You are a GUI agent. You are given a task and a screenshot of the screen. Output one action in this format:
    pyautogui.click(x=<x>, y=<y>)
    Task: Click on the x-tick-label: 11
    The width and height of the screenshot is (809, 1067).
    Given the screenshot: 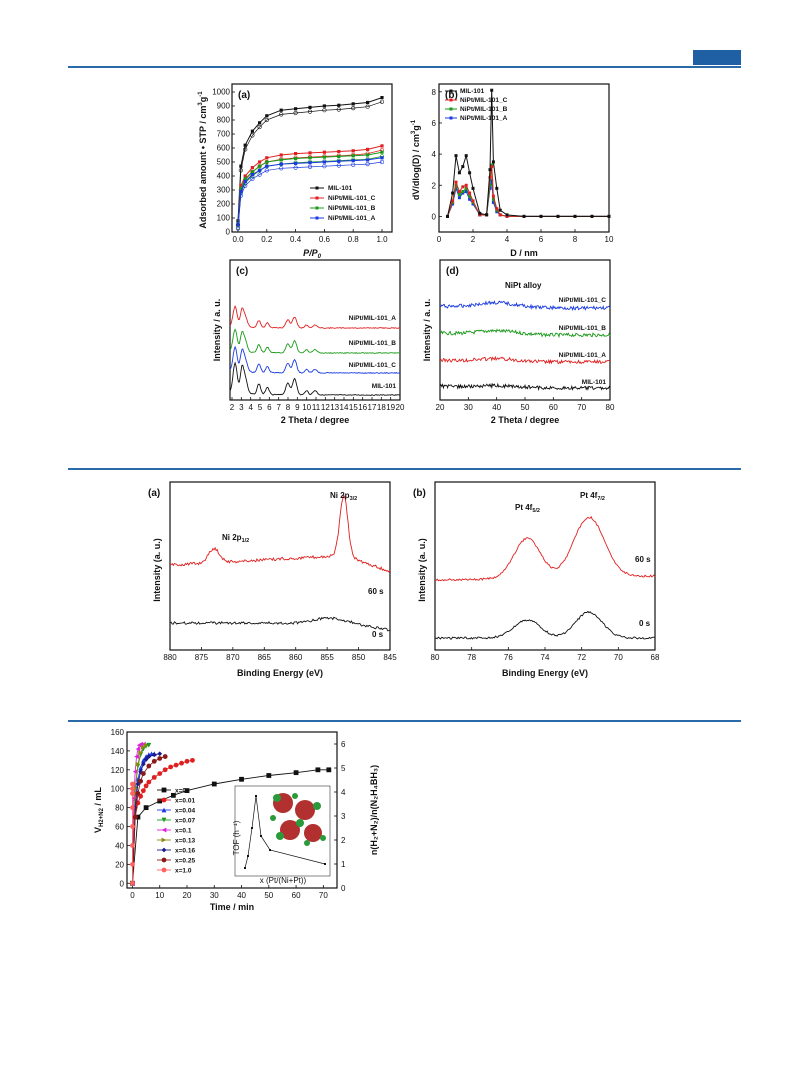 What is the action you would take?
    pyautogui.click(x=316, y=407)
    